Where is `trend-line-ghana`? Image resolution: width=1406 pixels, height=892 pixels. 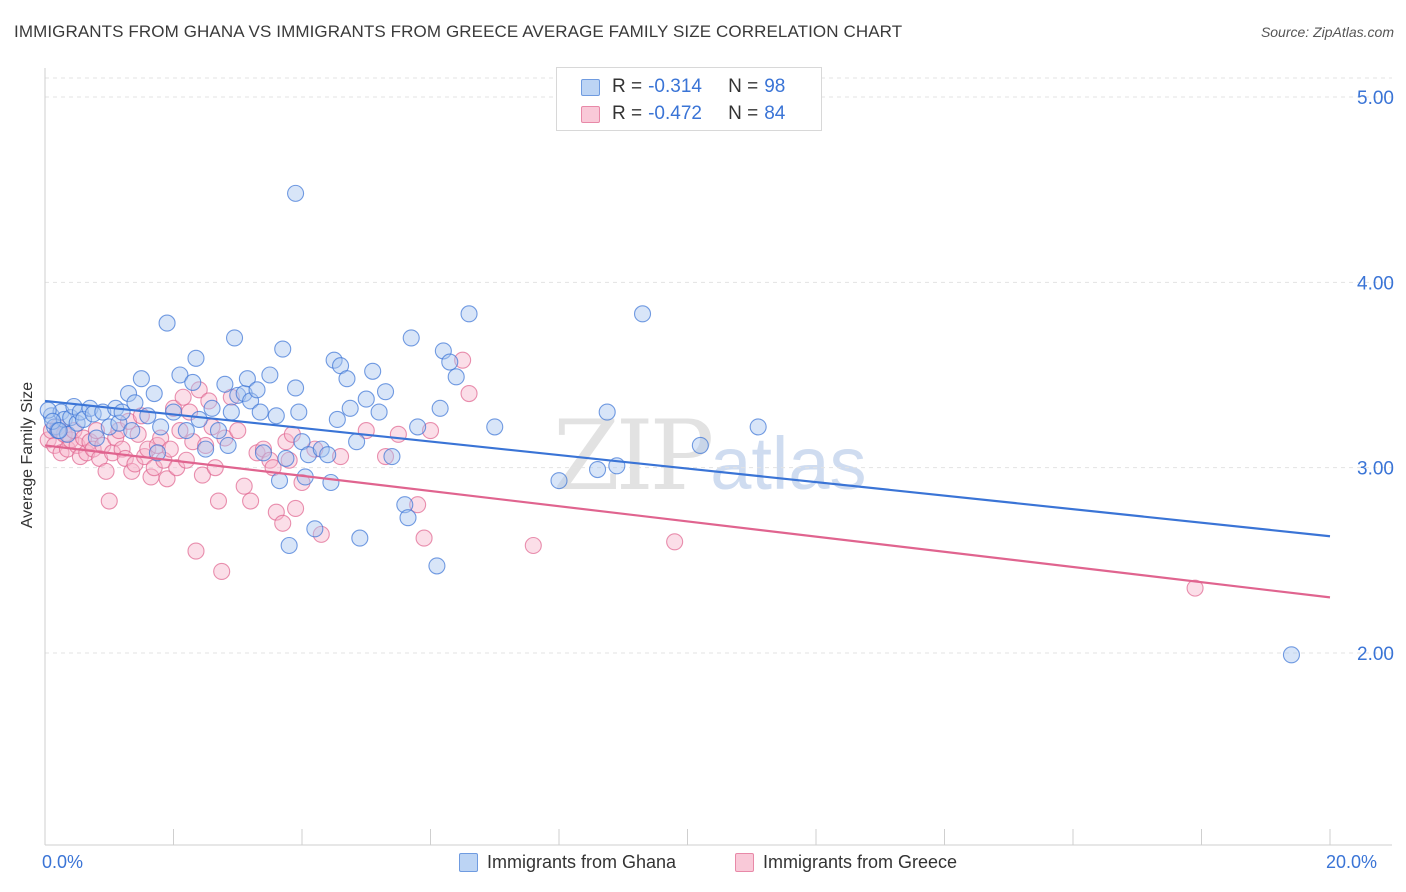
trend-line-ghana is located at coordinates (687, 468).